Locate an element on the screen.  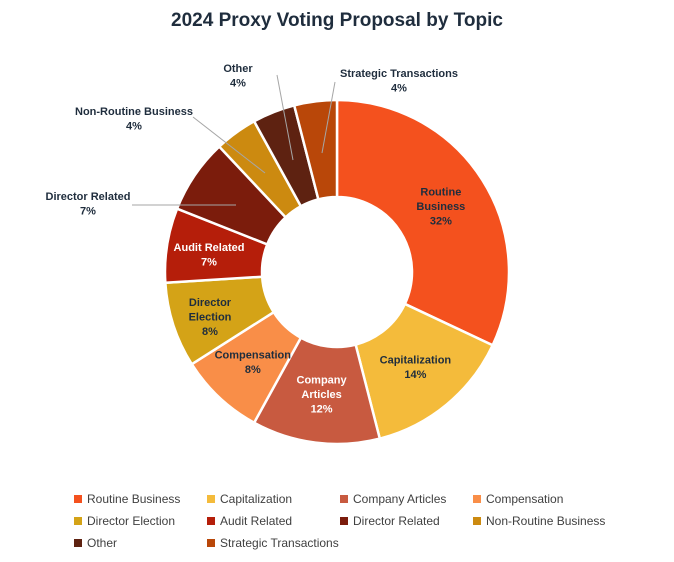
legend-item-director-related: Director Related is located at coordinates (406, 521).